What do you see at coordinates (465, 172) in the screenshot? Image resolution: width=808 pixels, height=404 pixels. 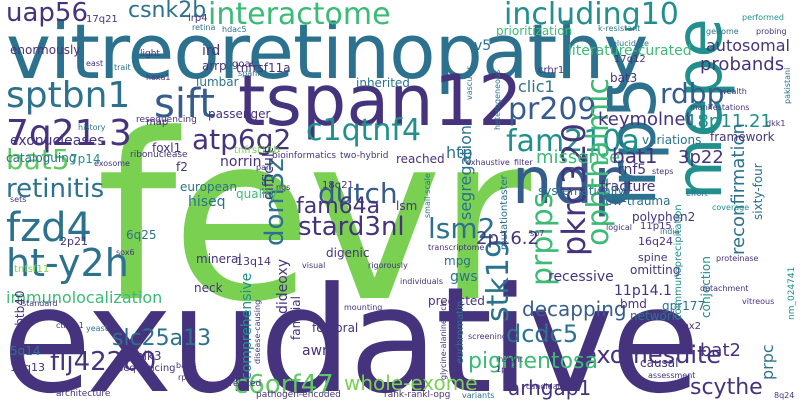 I see `word-segregation: segregation` at bounding box center [465, 172].